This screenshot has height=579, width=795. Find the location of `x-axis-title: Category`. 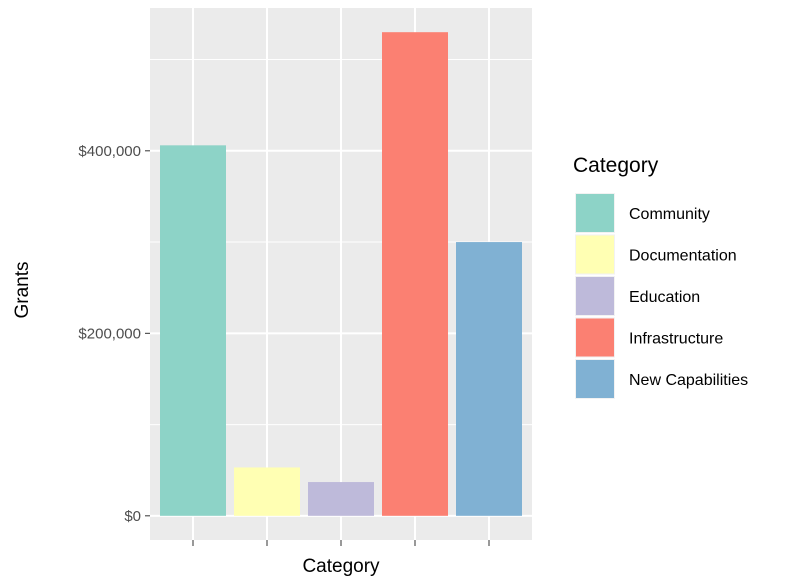

x-axis-title: Category is located at coordinates (341, 566).